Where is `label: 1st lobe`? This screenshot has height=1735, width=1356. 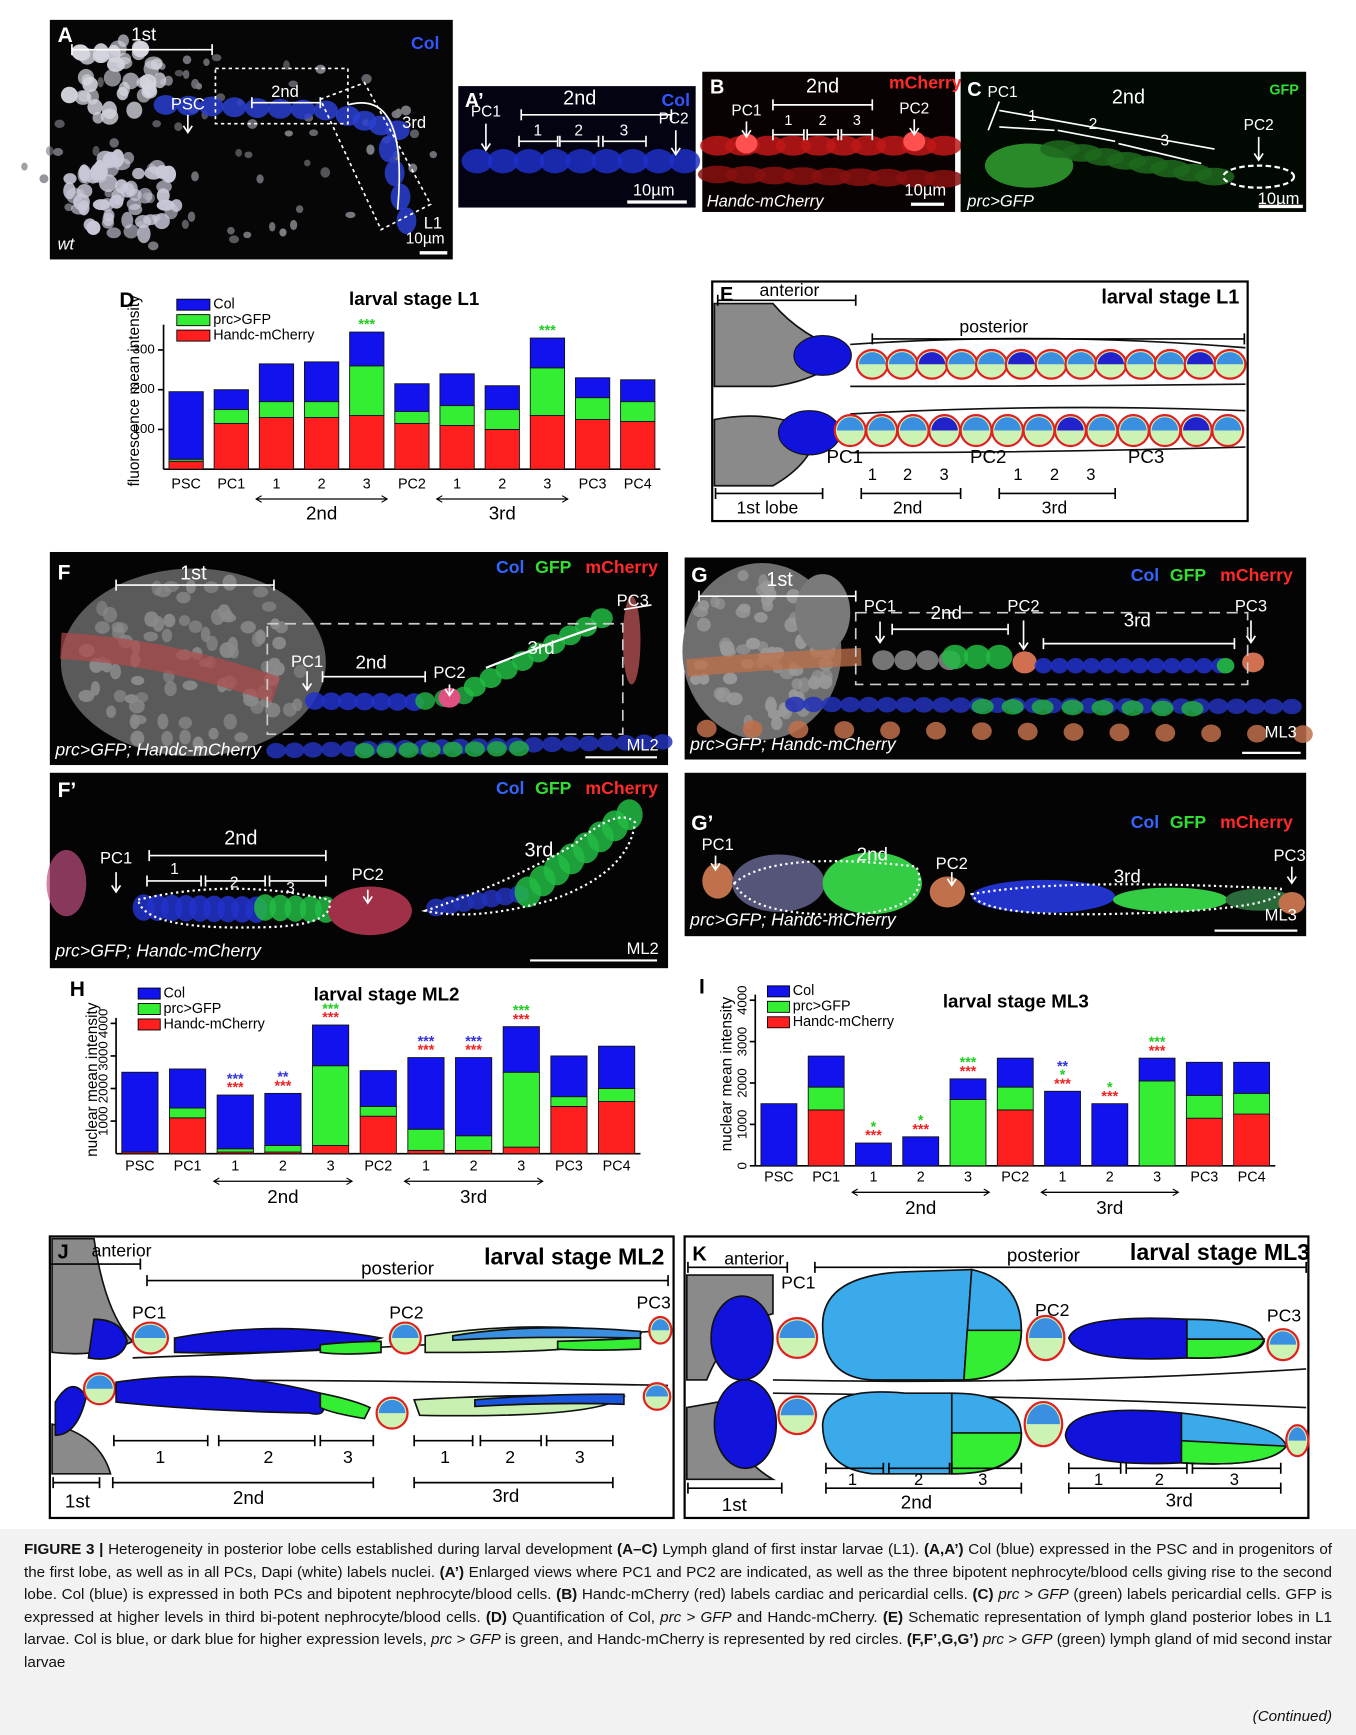 label: 1st lobe is located at coordinates (767, 508).